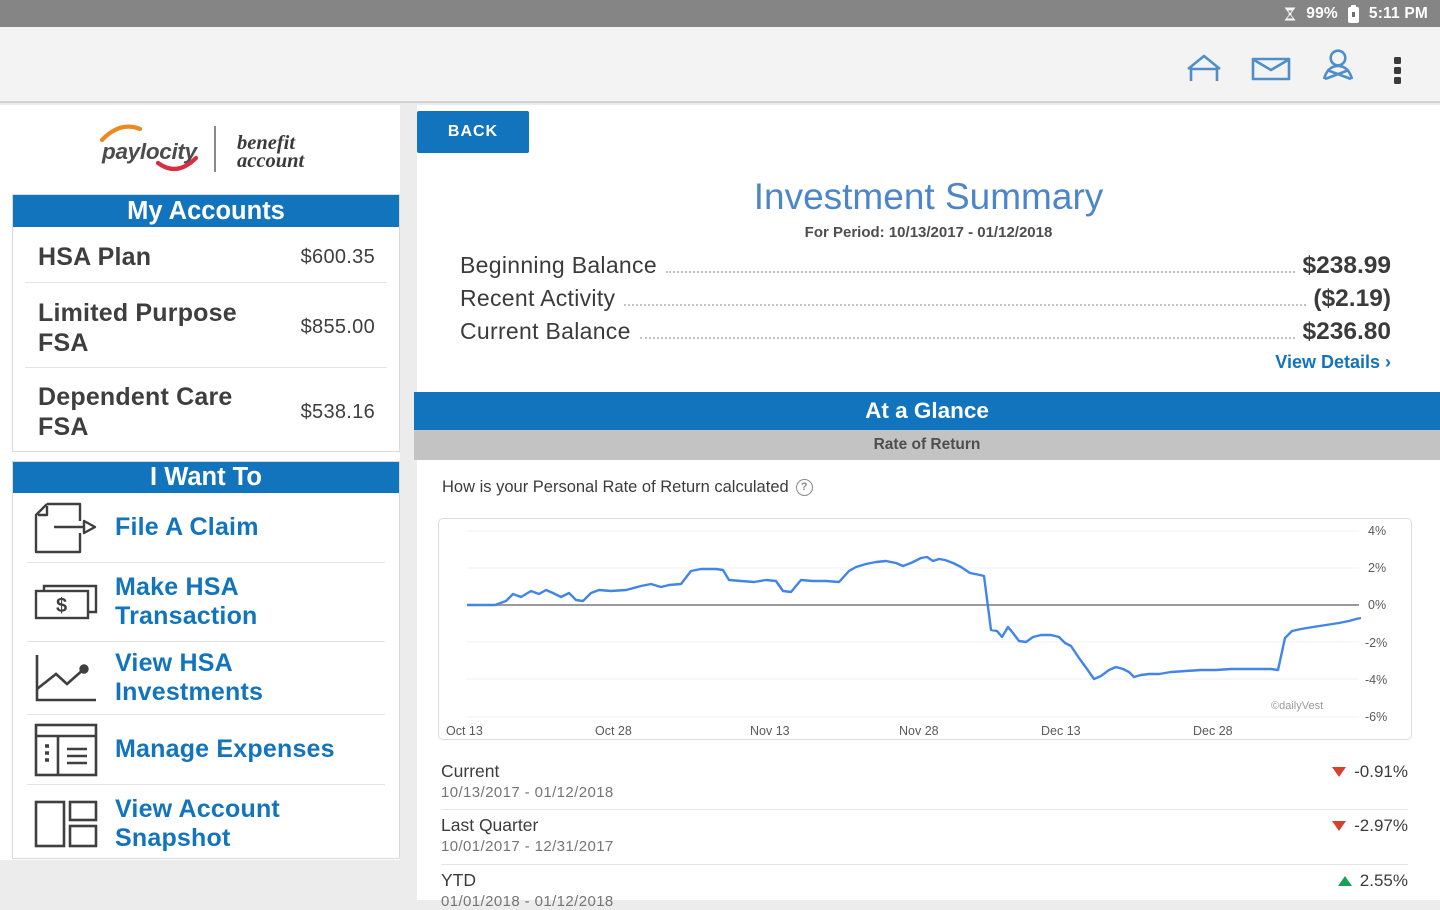  Describe the element at coordinates (919, 731) in the screenshot. I see `svg-text: Nov 28` at that location.